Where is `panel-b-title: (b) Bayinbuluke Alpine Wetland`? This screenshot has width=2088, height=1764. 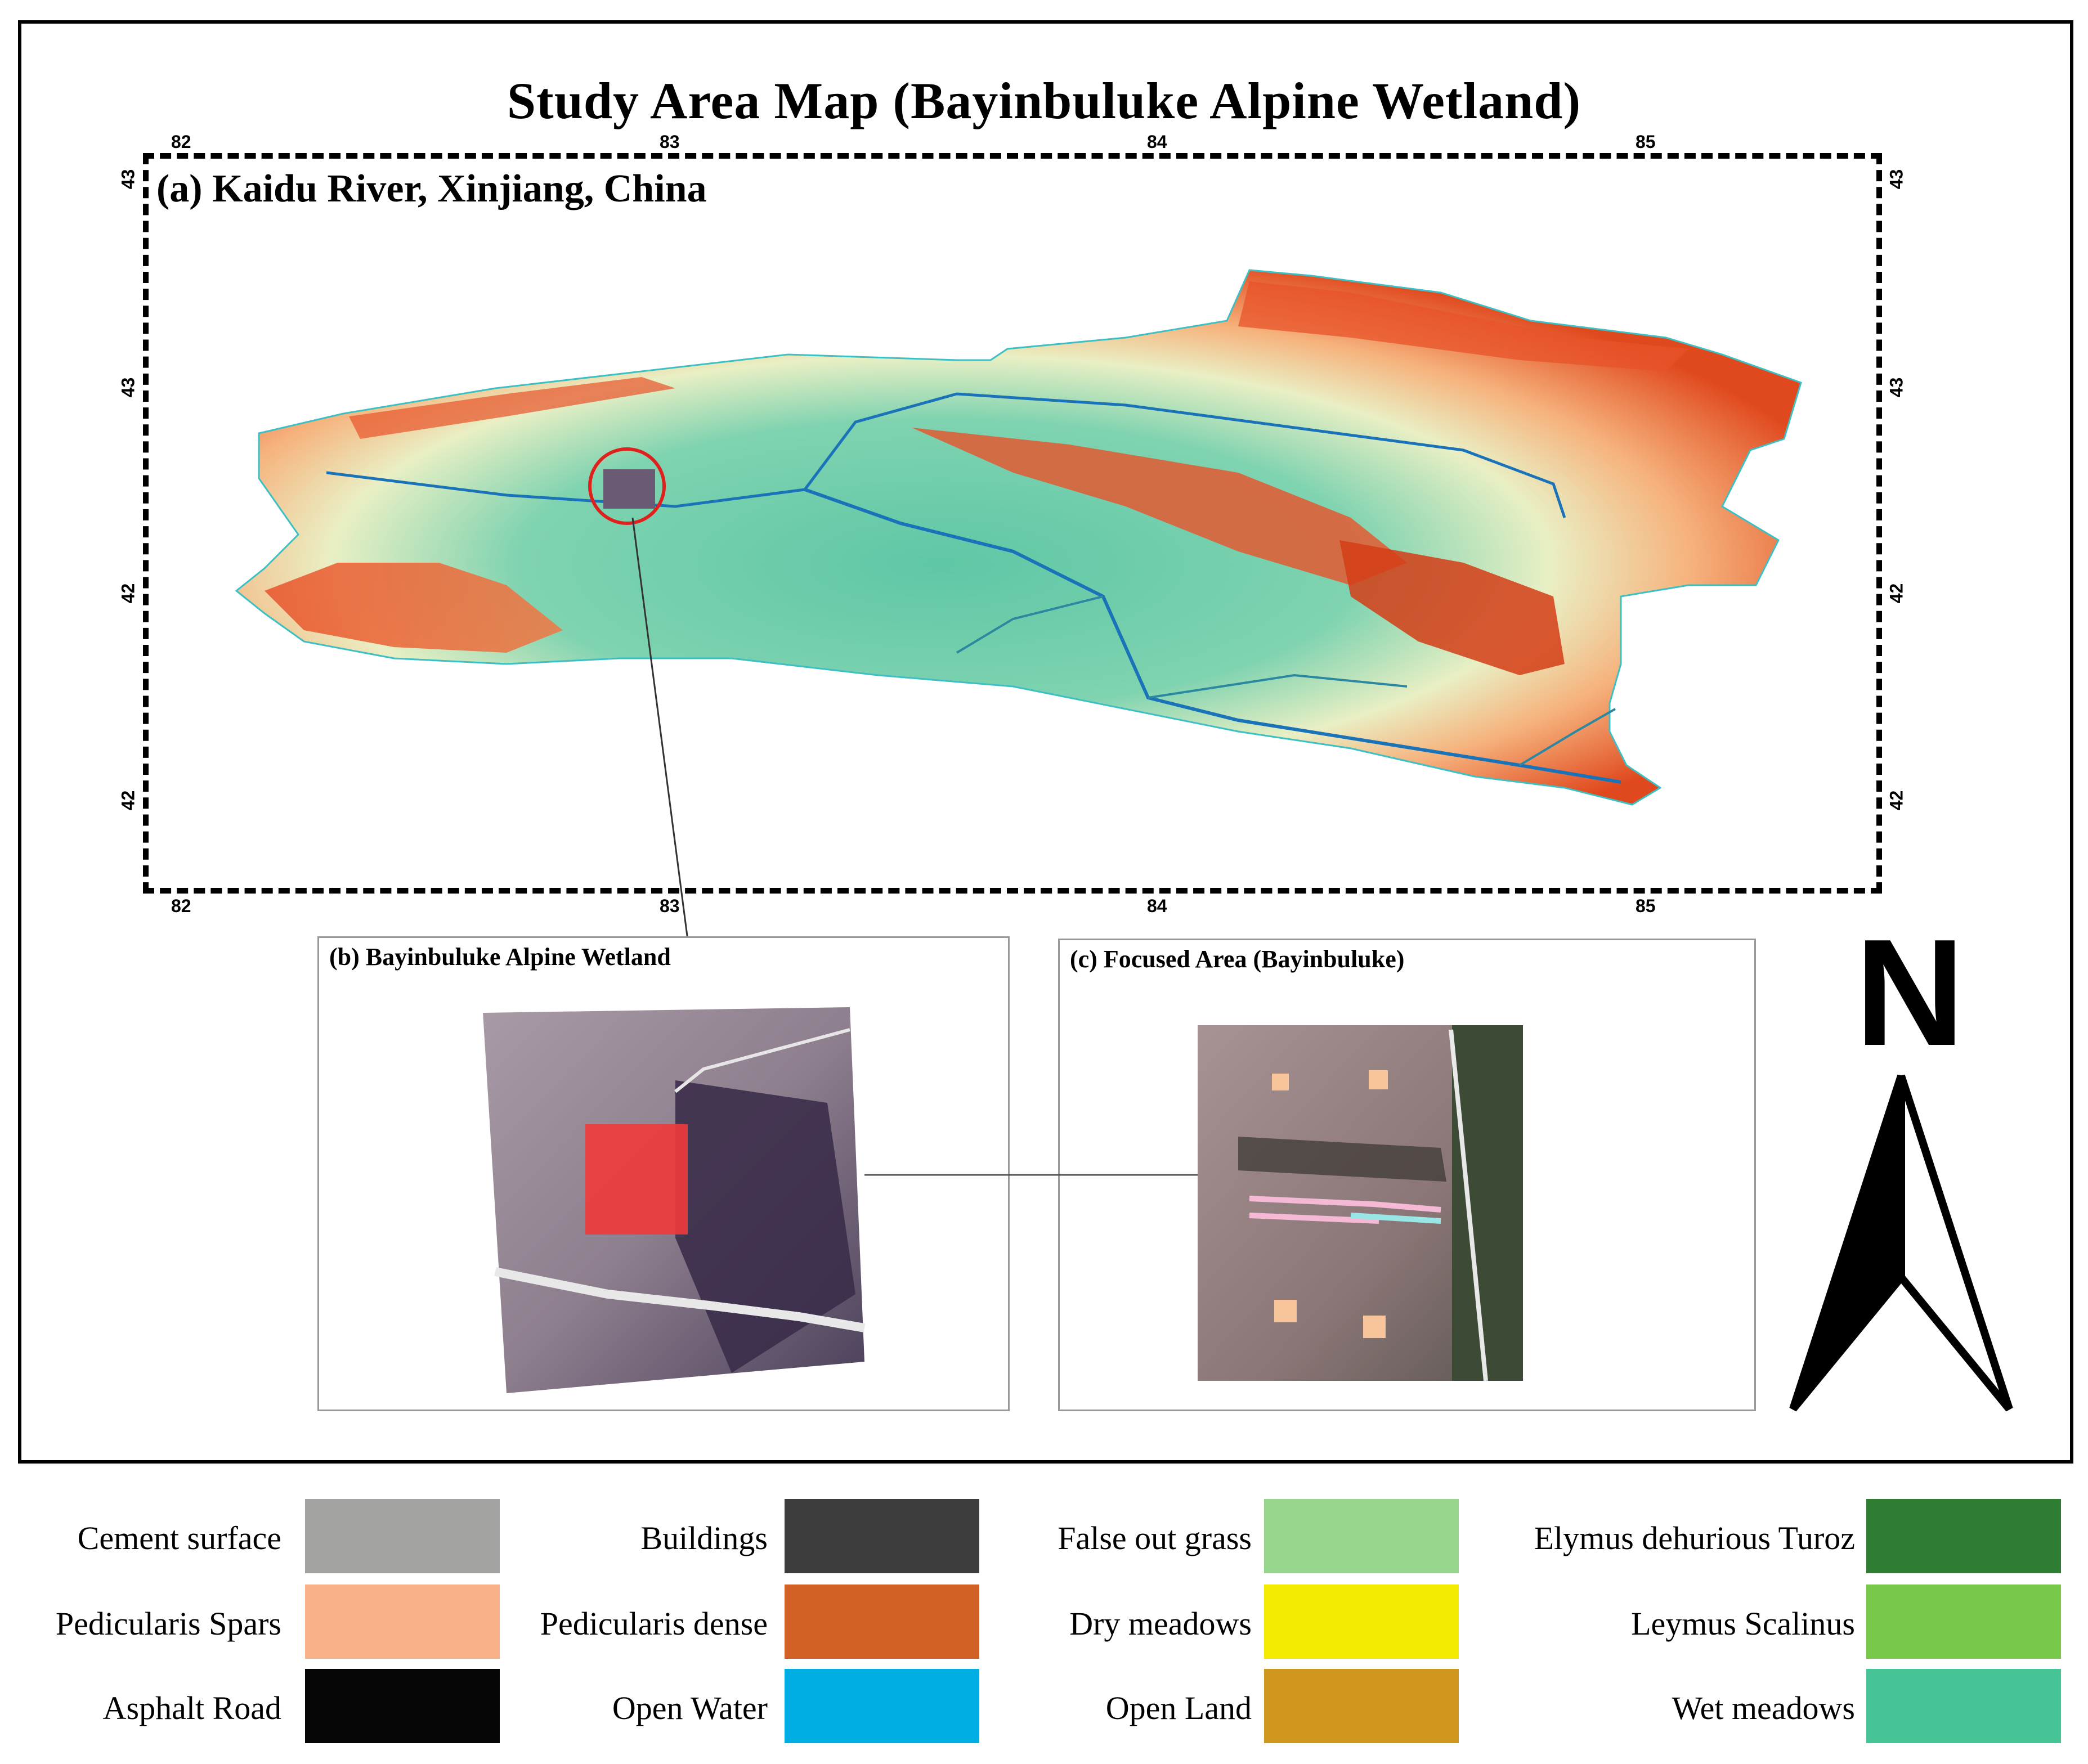 panel-b-title: (b) Bayinbuluke Alpine Wetland is located at coordinates (500, 957).